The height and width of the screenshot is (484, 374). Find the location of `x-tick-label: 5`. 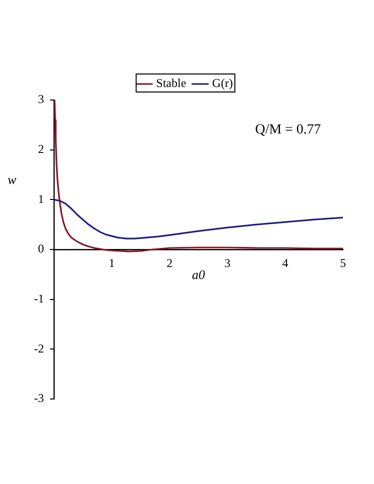

x-tick-label: 5 is located at coordinates (343, 263).